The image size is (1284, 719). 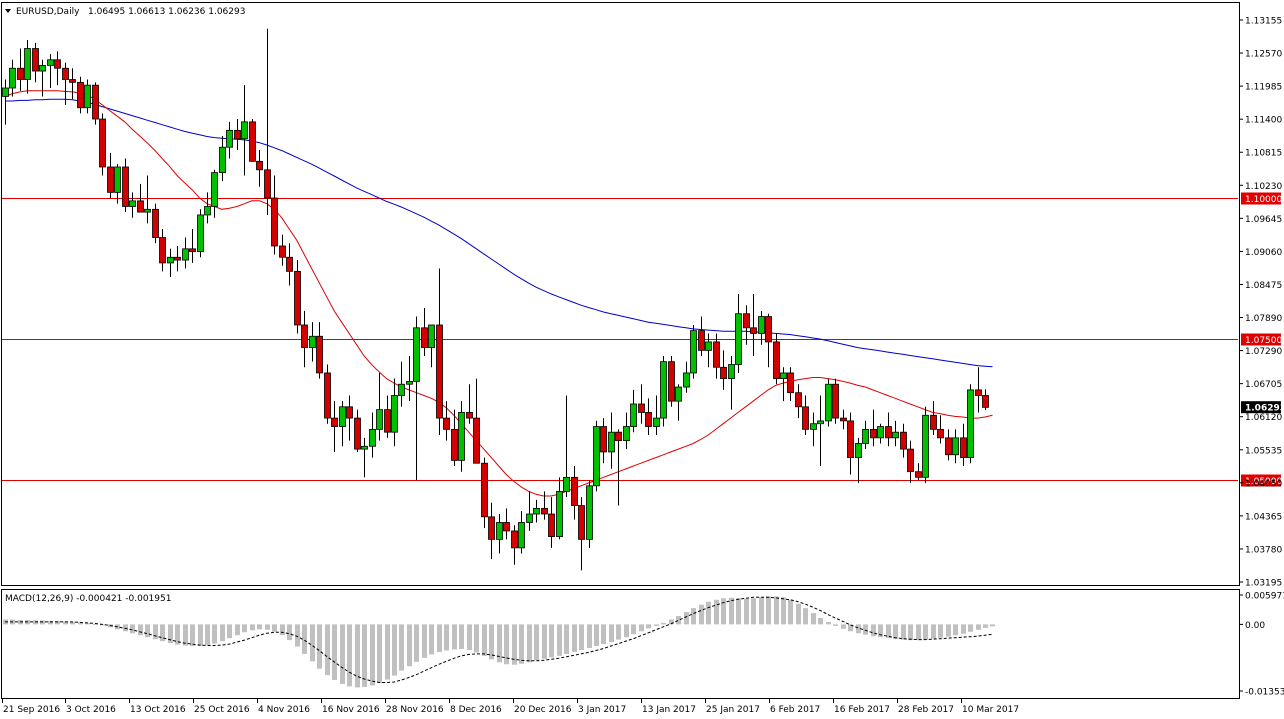 What do you see at coordinates (1264, 409) in the screenshot?
I see `current-price-label: 1.06293` at bounding box center [1264, 409].